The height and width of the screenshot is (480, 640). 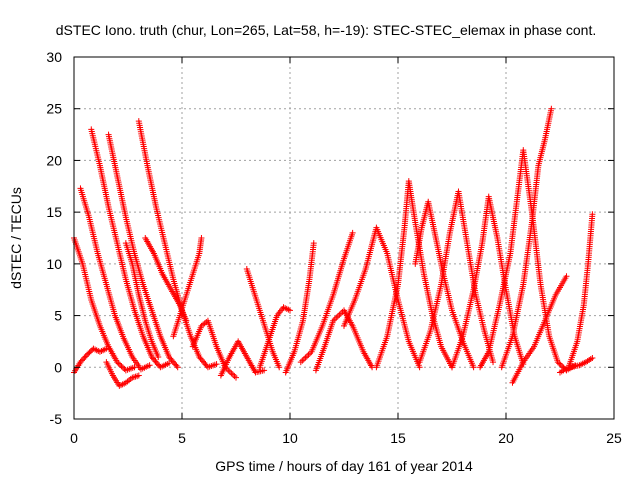 What do you see at coordinates (54, 212) in the screenshot?
I see `y-tick-label: 15` at bounding box center [54, 212].